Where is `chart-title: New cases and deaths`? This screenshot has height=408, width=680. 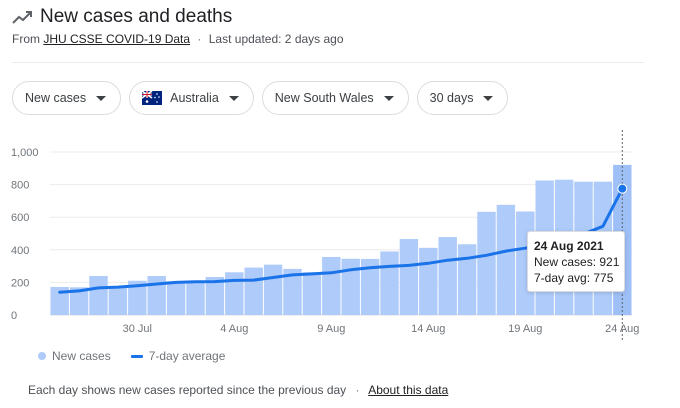
chart-title: New cases and deaths is located at coordinates (136, 16).